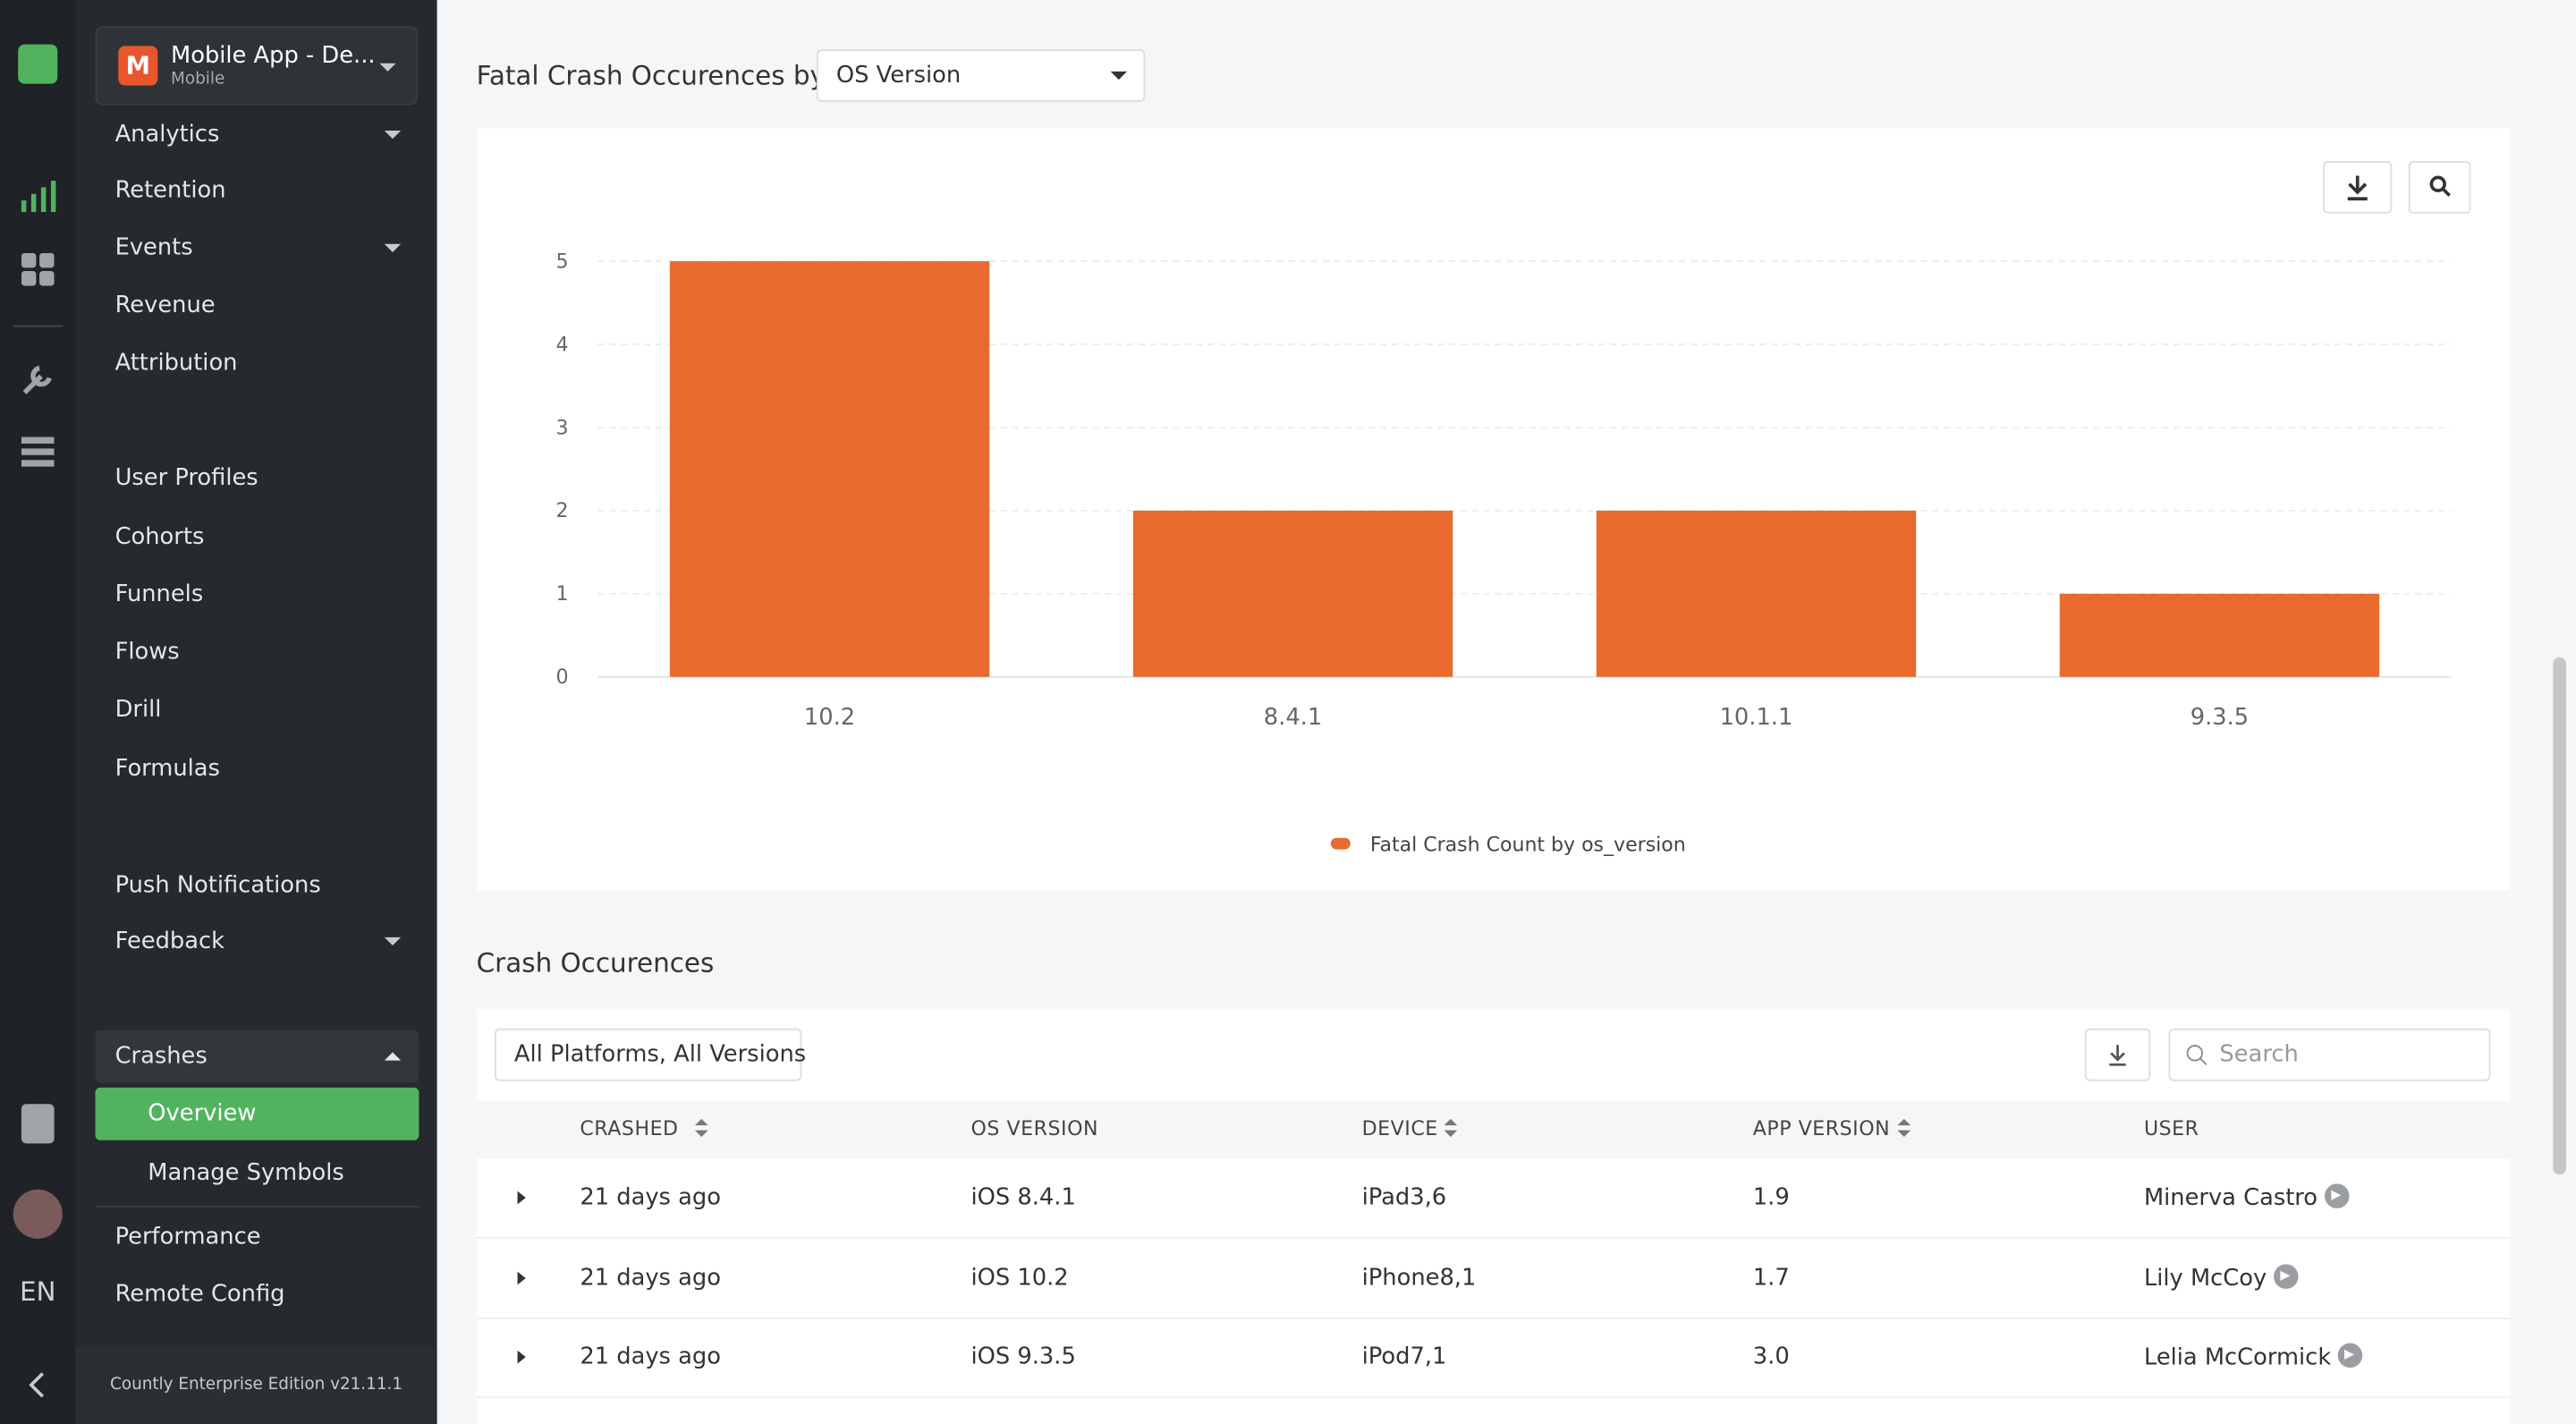 This screenshot has height=1424, width=2576. What do you see at coordinates (256, 66) in the screenshot?
I see `app-selector: M Mobile App - De... Mobile` at bounding box center [256, 66].